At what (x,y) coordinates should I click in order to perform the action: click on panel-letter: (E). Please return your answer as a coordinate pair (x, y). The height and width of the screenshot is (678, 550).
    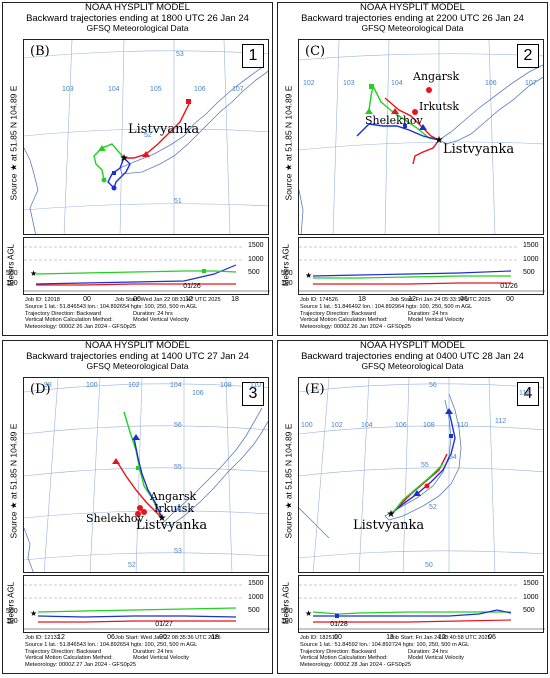
    Looking at the image, I should click on (315, 389).